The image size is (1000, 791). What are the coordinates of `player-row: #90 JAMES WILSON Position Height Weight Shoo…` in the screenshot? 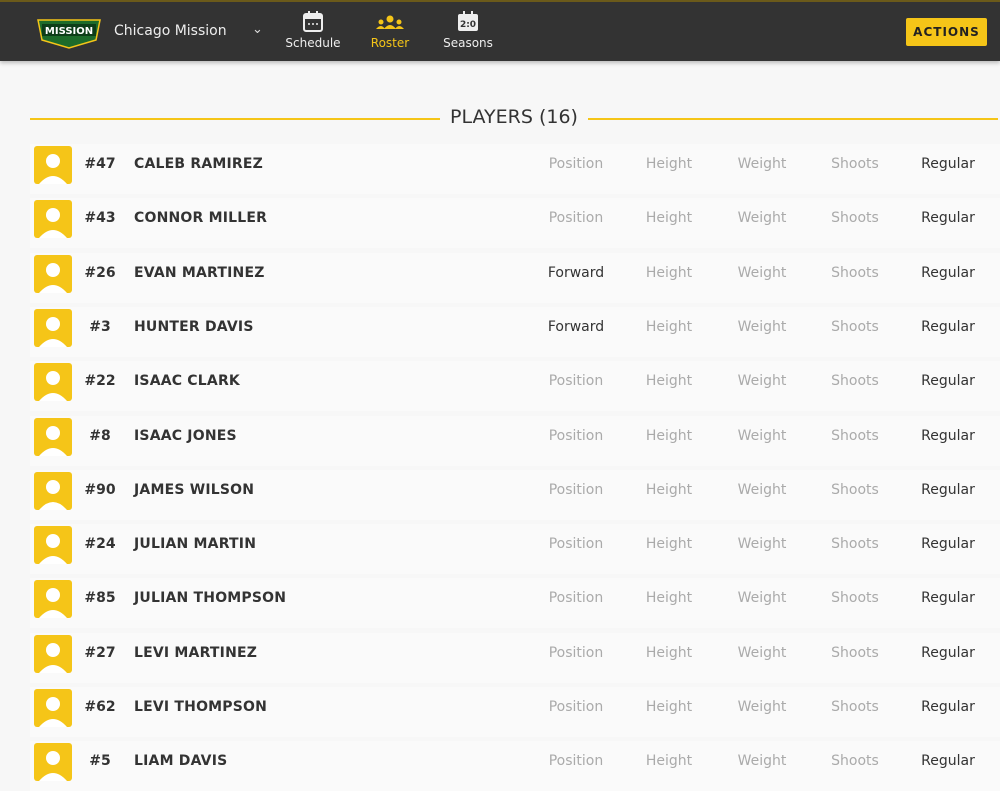 It's located at (515, 494).